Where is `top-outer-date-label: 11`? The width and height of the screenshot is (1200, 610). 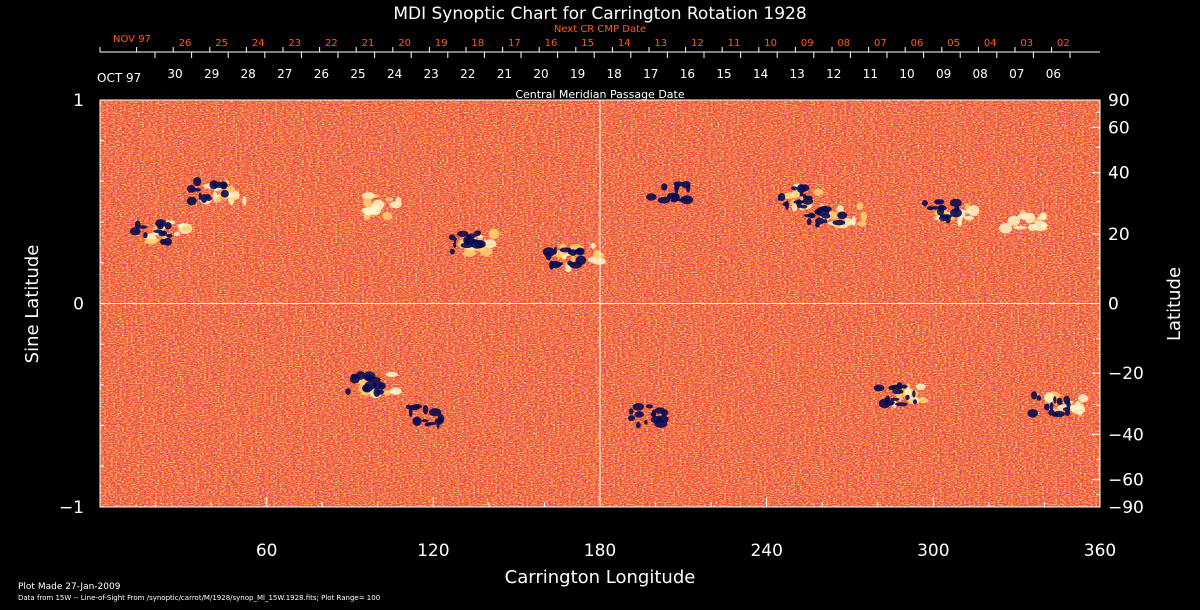
top-outer-date-label: 11 is located at coordinates (734, 43).